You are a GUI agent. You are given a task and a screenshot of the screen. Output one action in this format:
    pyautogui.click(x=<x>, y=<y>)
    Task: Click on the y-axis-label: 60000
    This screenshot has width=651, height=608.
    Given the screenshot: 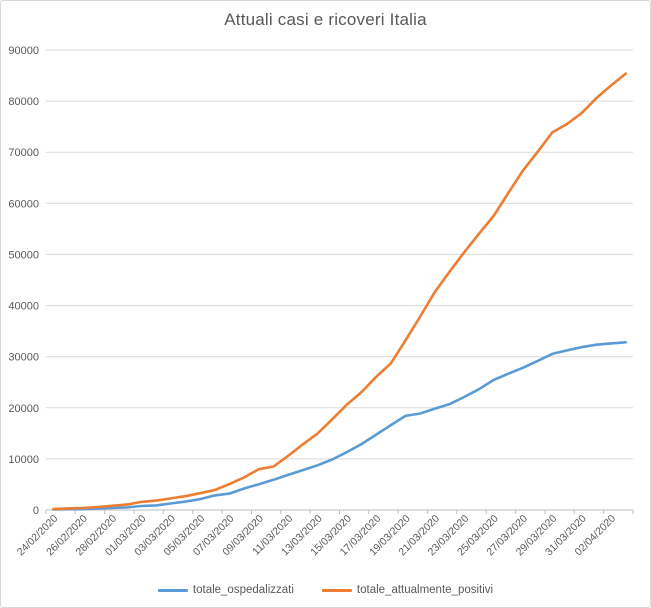 What is the action you would take?
    pyautogui.click(x=23, y=204)
    